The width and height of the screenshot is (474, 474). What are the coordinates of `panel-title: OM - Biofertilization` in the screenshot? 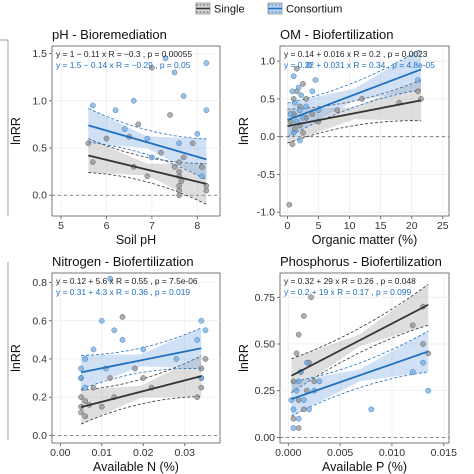 It's located at (336, 34).